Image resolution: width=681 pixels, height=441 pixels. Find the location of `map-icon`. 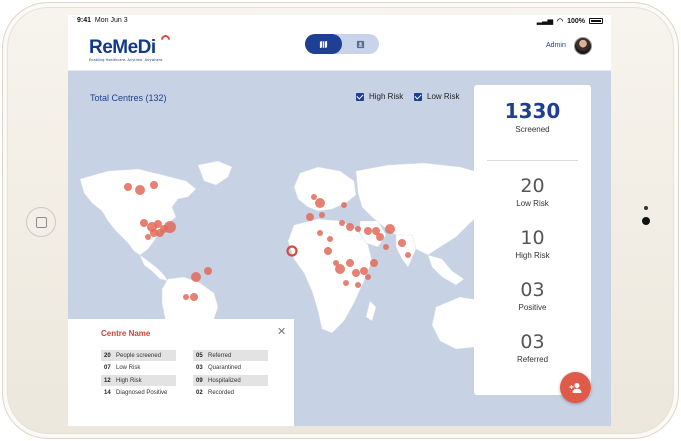

map-icon is located at coordinates (323, 44).